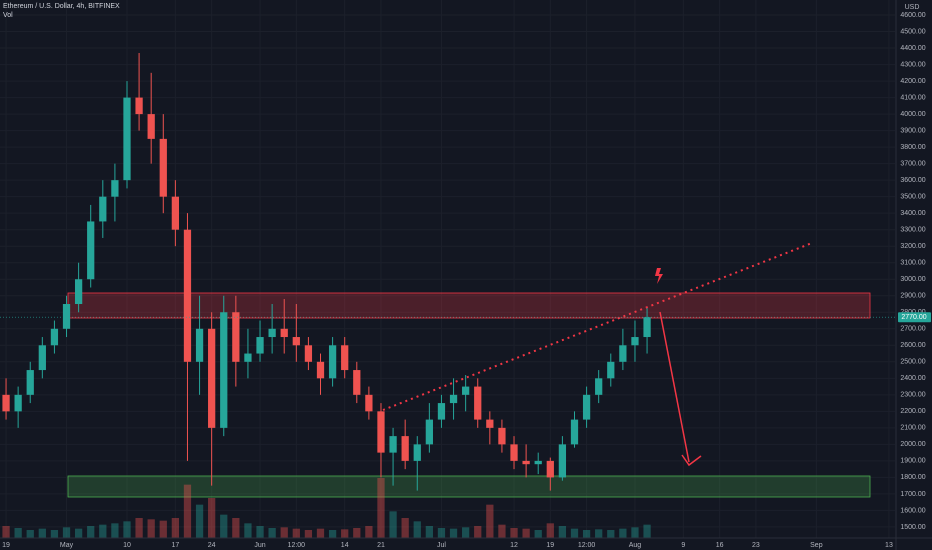 This screenshot has height=550, width=932. Describe the element at coordinates (912, 329) in the screenshot. I see `y-tick-label: 2700.00` at that location.